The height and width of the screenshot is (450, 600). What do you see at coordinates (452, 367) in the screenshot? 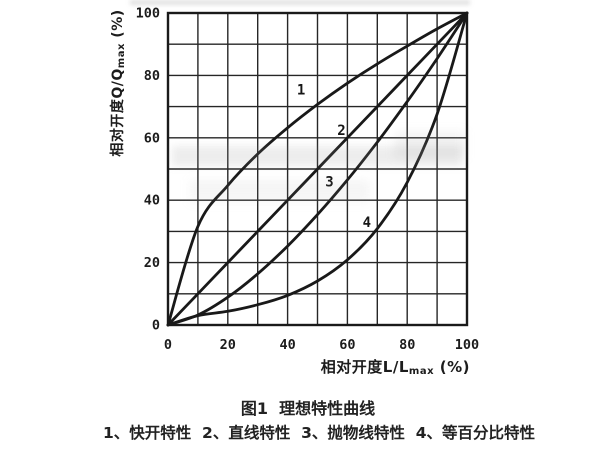
I see `x-axis-title-unit: (%)` at bounding box center [452, 367].